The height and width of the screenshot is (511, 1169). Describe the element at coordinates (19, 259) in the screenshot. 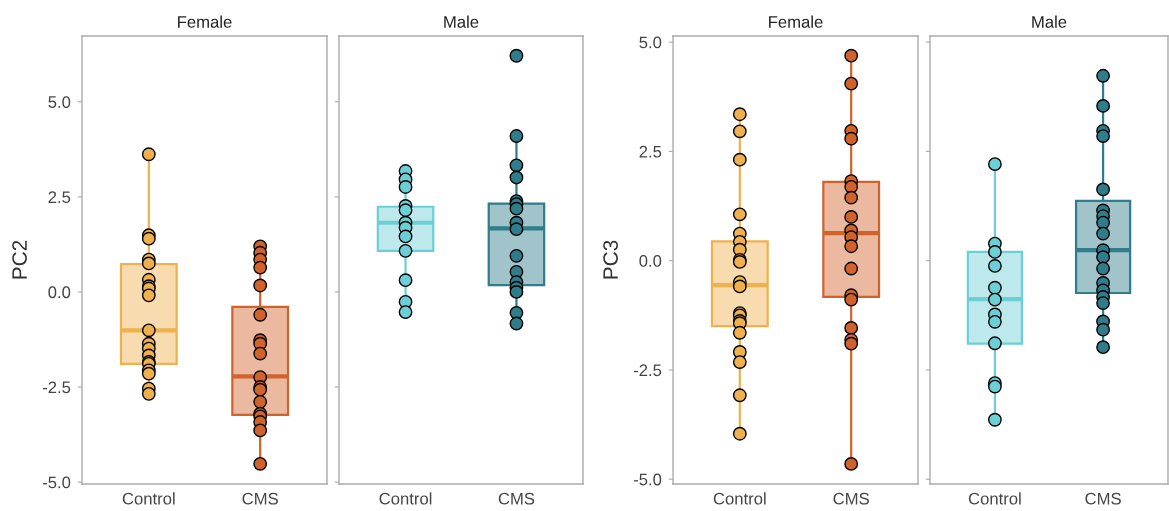

I see `y-axis-title: PC2` at that location.